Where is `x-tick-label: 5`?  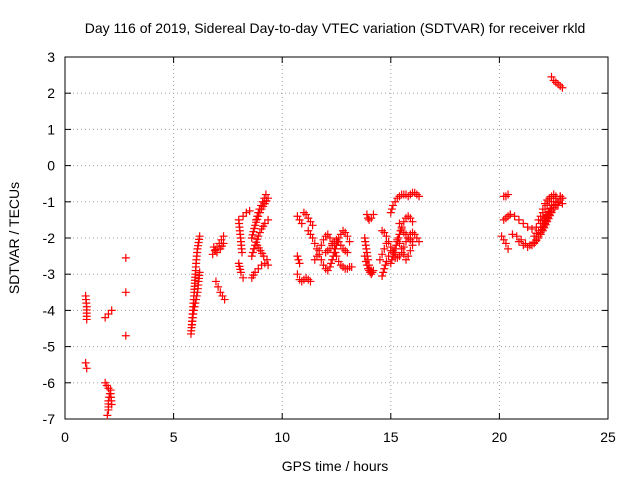 x-tick-label: 5 is located at coordinates (174, 437).